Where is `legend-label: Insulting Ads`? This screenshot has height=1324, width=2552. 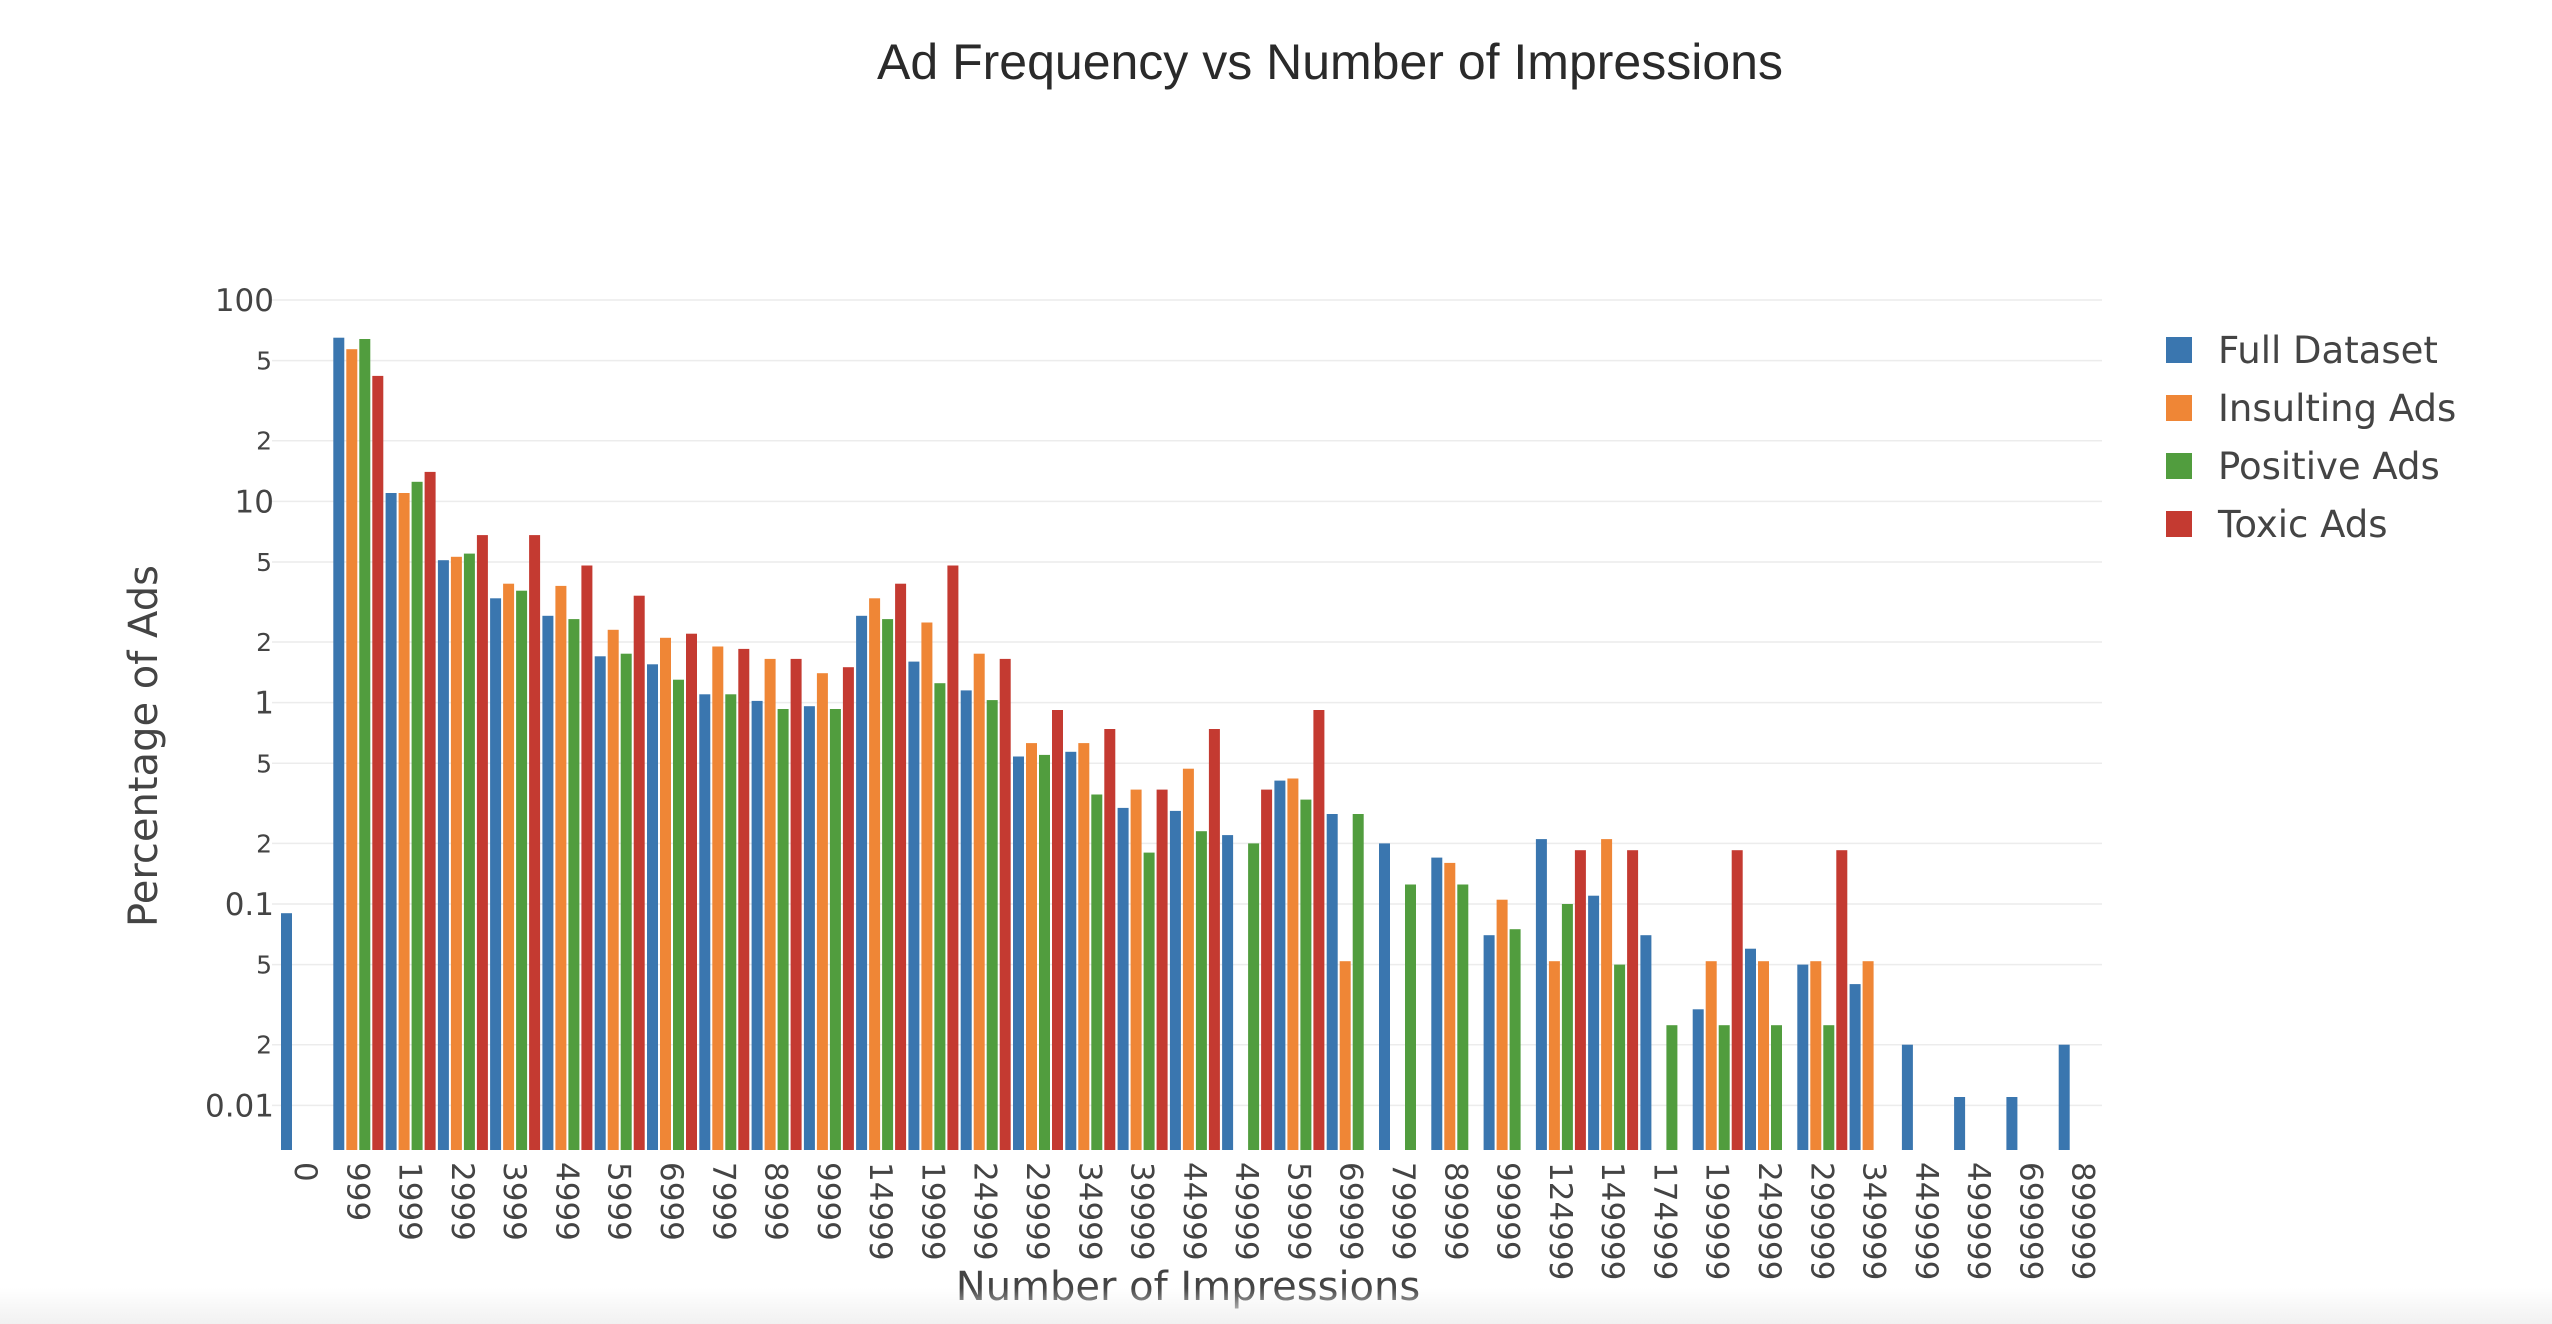
legend-label: Insulting Ads is located at coordinates (2337, 408).